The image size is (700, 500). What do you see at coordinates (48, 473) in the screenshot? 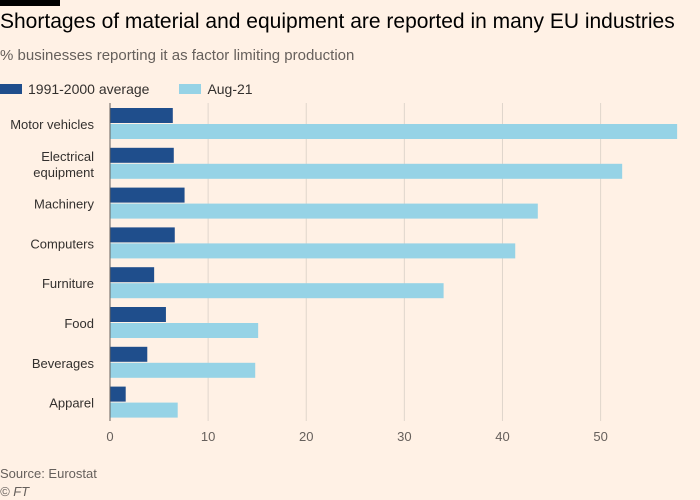
I see `source-note: Source: Eurostat` at bounding box center [48, 473].